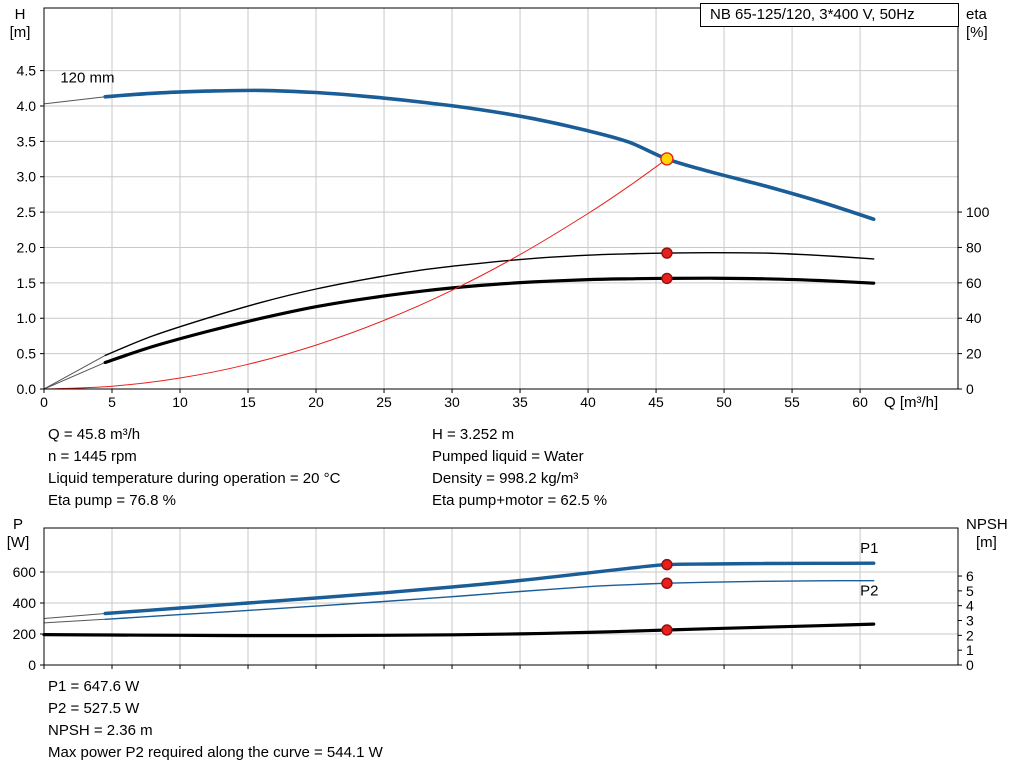 The width and height of the screenshot is (1024, 781). Describe the element at coordinates (656, 402) in the screenshot. I see `x-tick-label: 45` at that location.